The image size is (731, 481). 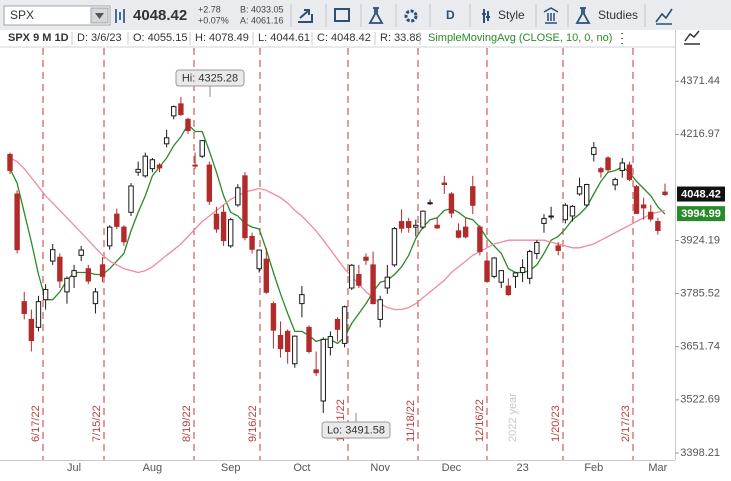 What do you see at coordinates (305, 16) in the screenshot?
I see `share-button` at bounding box center [305, 16].